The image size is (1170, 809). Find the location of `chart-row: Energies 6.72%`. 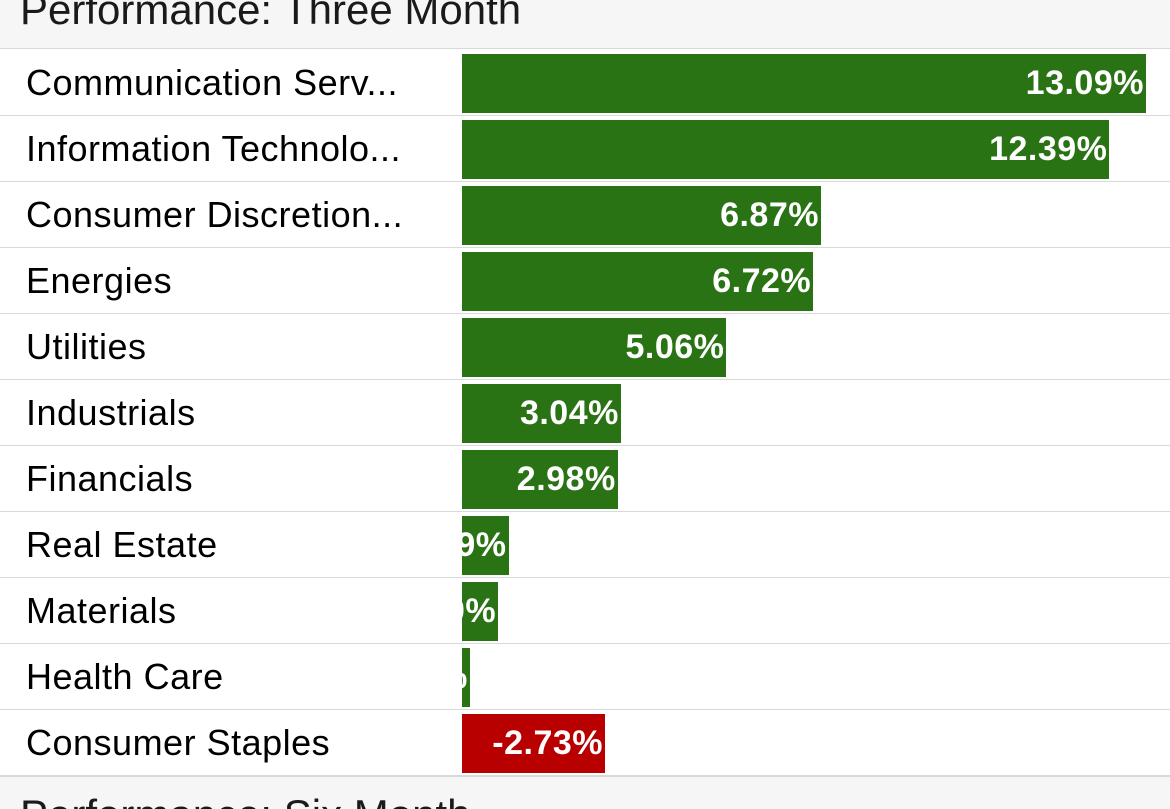

chart-row: Energies 6.72% is located at coordinates (585, 281).